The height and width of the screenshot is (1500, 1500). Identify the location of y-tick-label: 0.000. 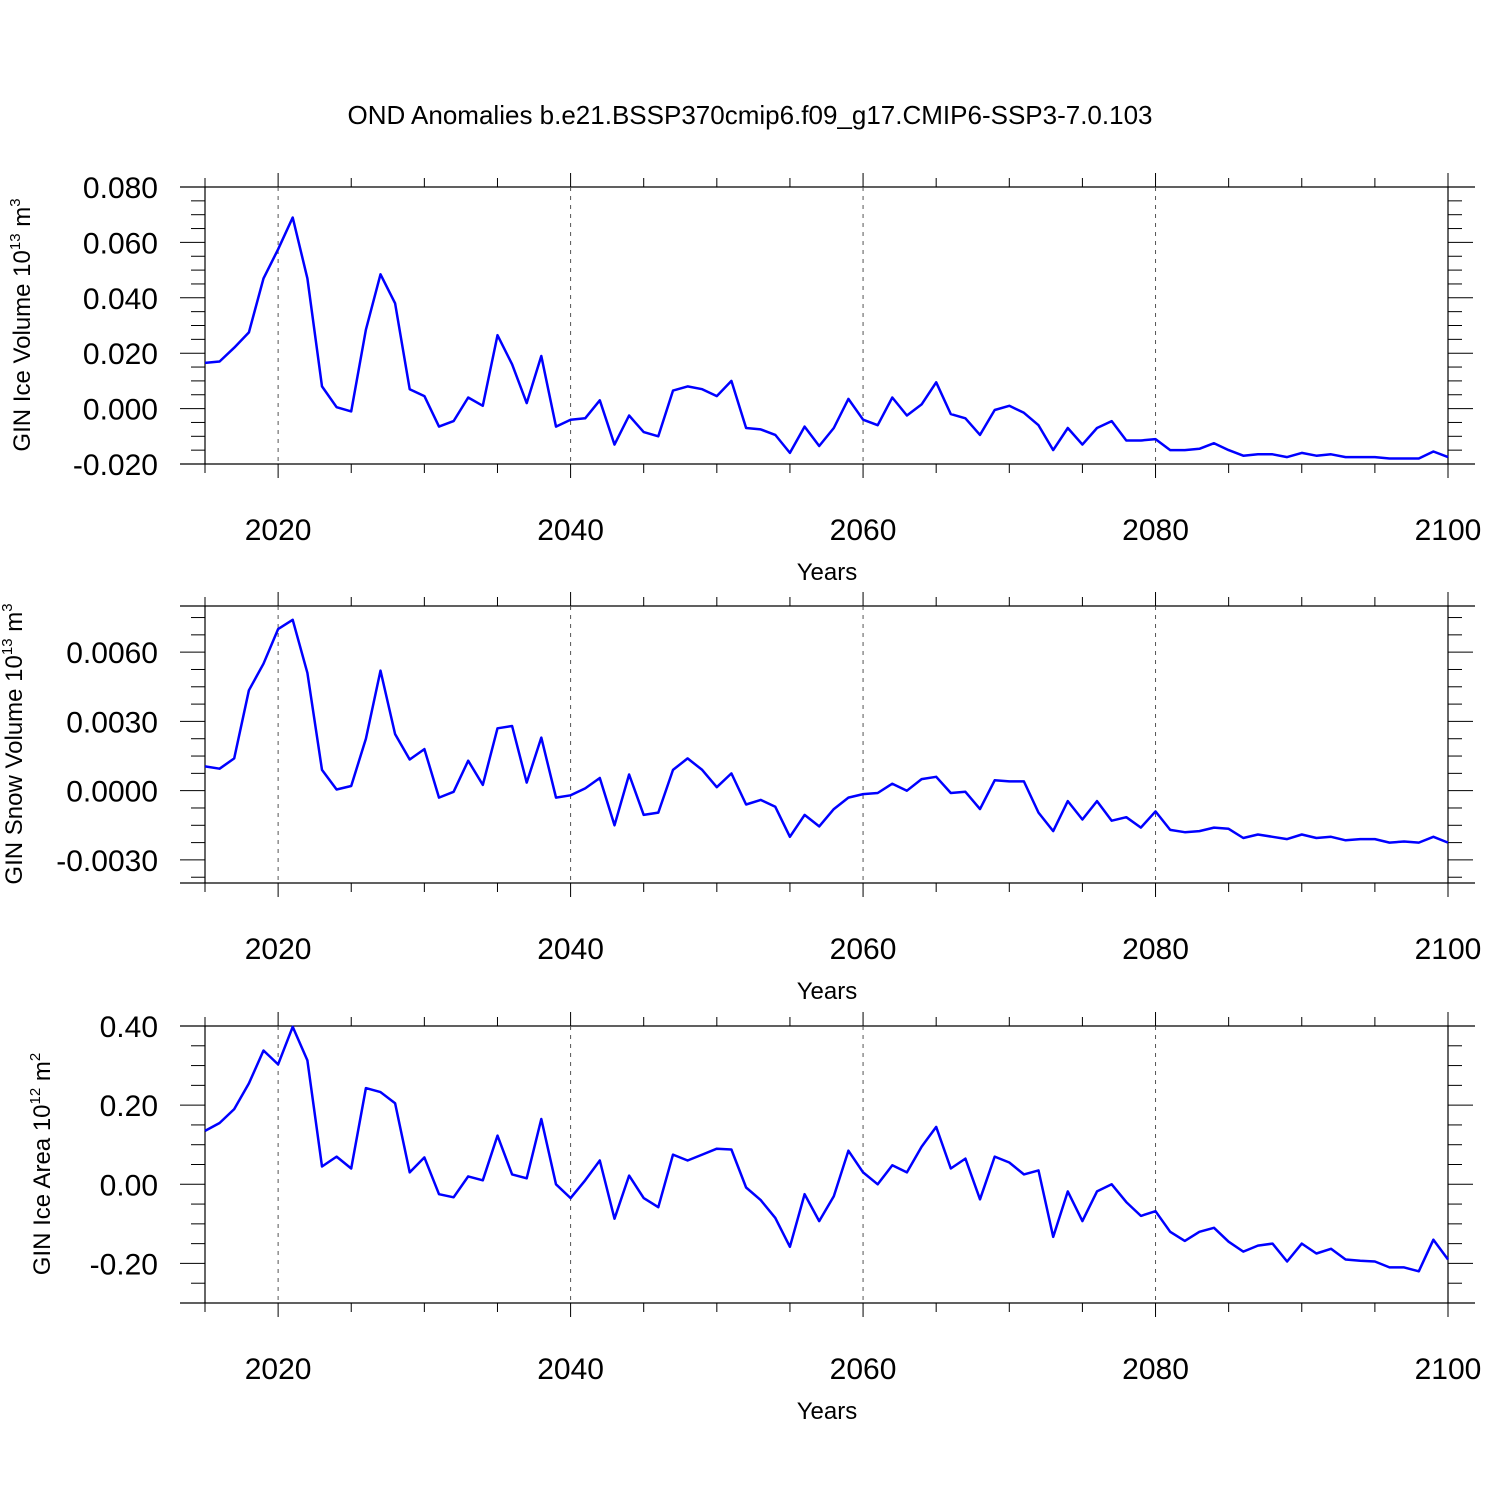
(120, 410).